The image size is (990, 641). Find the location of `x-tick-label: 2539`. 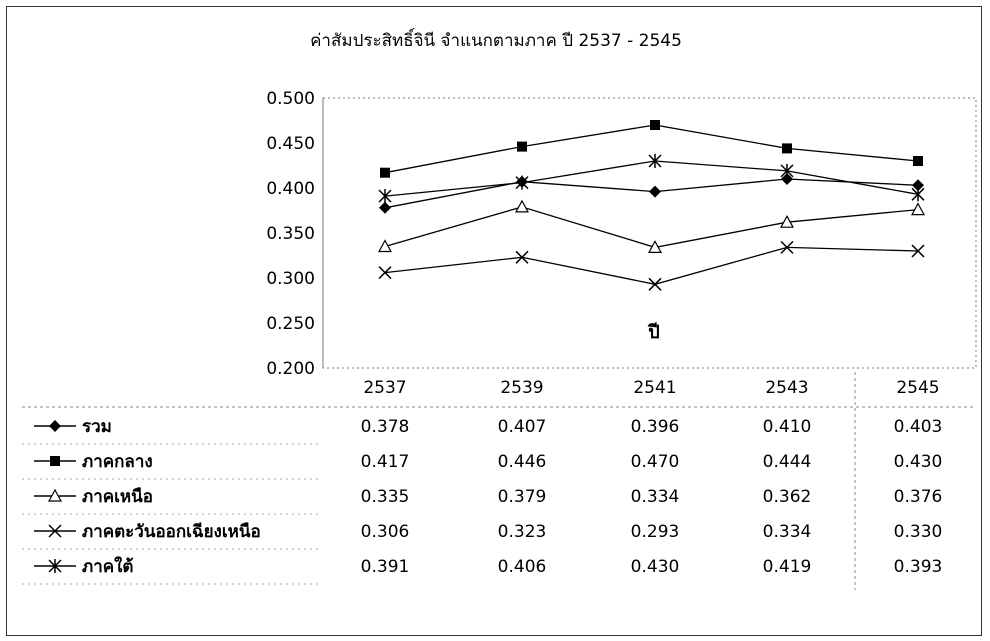

x-tick-label: 2539 is located at coordinates (521, 388).